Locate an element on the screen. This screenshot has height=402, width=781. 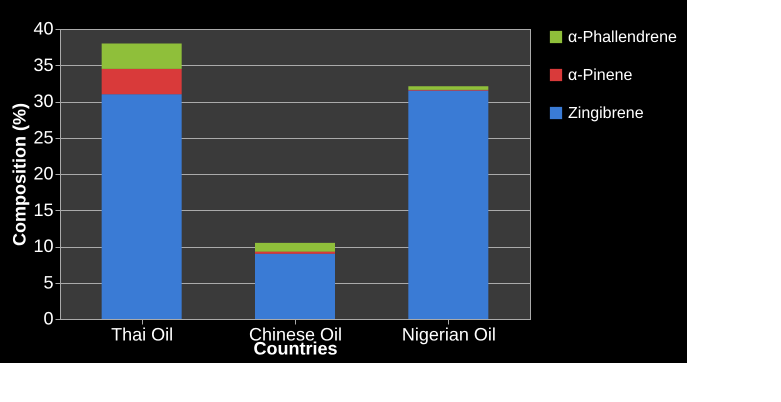
y-tick-label: 15 is located at coordinates (43, 210).